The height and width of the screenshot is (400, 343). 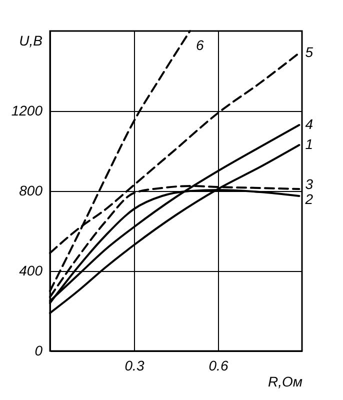 I want to click on series-label: 4, so click(x=309, y=124).